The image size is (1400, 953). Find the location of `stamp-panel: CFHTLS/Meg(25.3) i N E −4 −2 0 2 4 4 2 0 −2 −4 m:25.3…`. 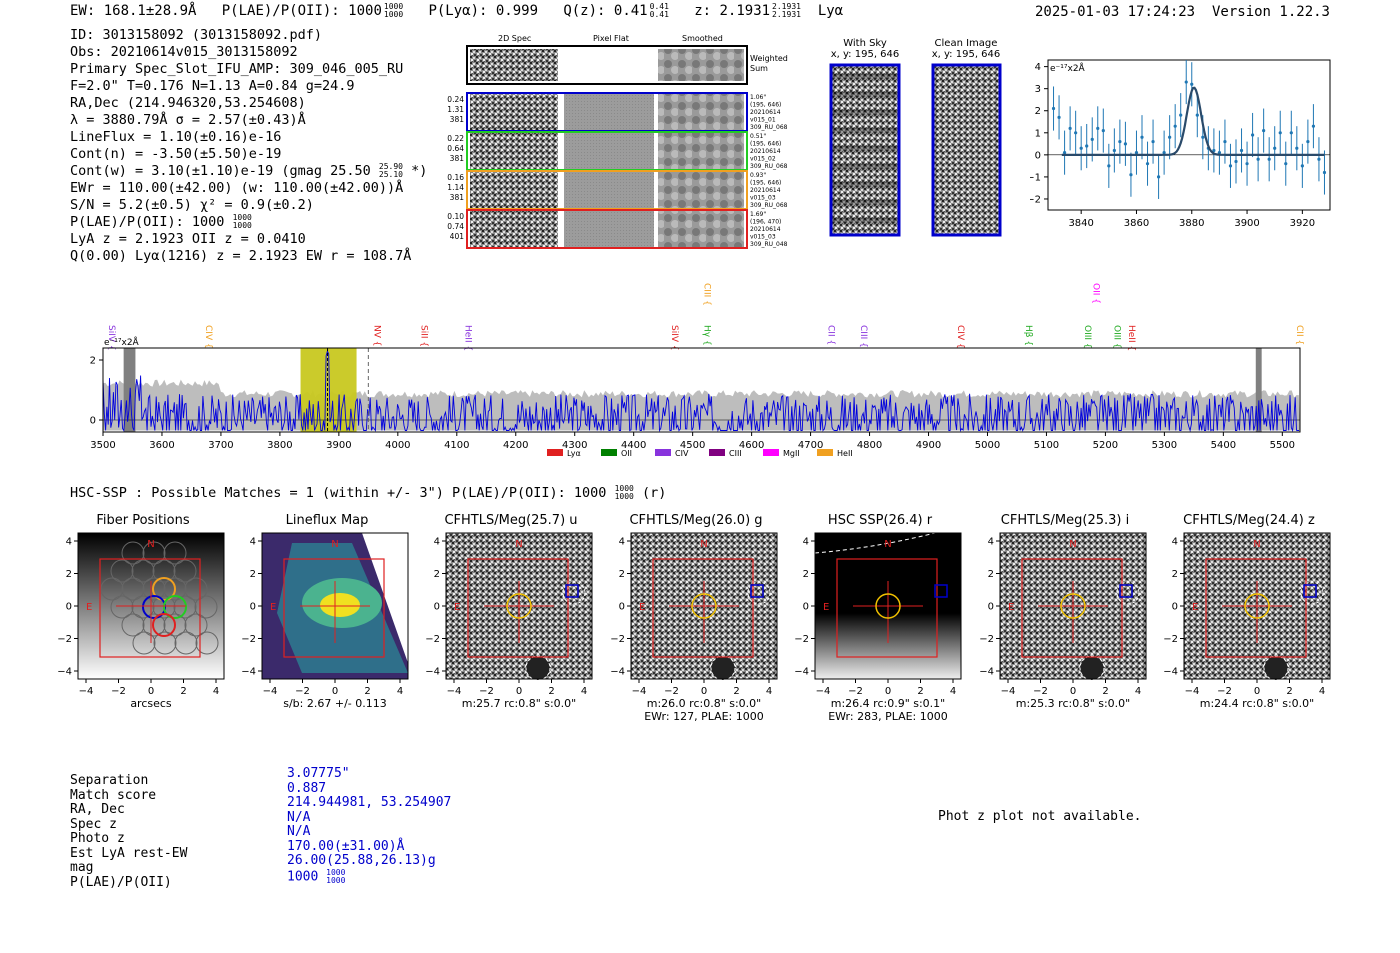

stamp-panel: CFHTLS/Meg(25.3) i N E −4 −2 0 2 4 4 2 0 −2 −4 m:25.3… is located at coordinates (1070, 617).